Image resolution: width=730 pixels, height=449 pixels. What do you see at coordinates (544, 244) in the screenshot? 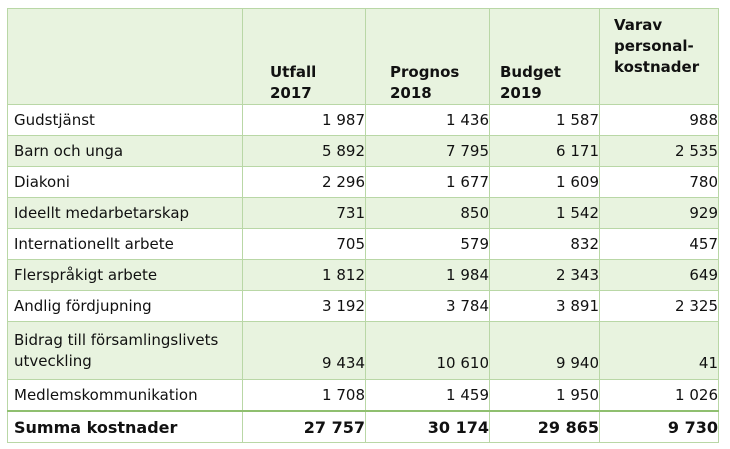
I see `cell-budget: 832` at bounding box center [544, 244].